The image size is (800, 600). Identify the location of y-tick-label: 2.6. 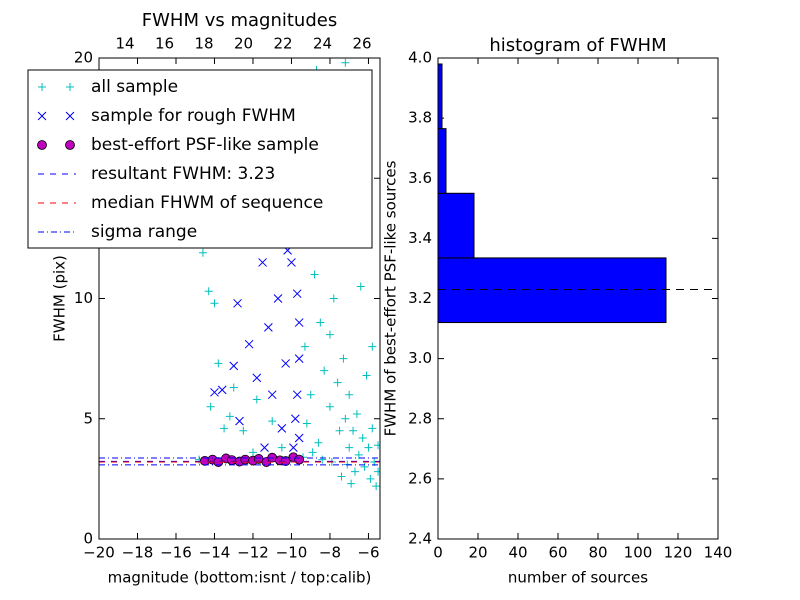
(420, 478).